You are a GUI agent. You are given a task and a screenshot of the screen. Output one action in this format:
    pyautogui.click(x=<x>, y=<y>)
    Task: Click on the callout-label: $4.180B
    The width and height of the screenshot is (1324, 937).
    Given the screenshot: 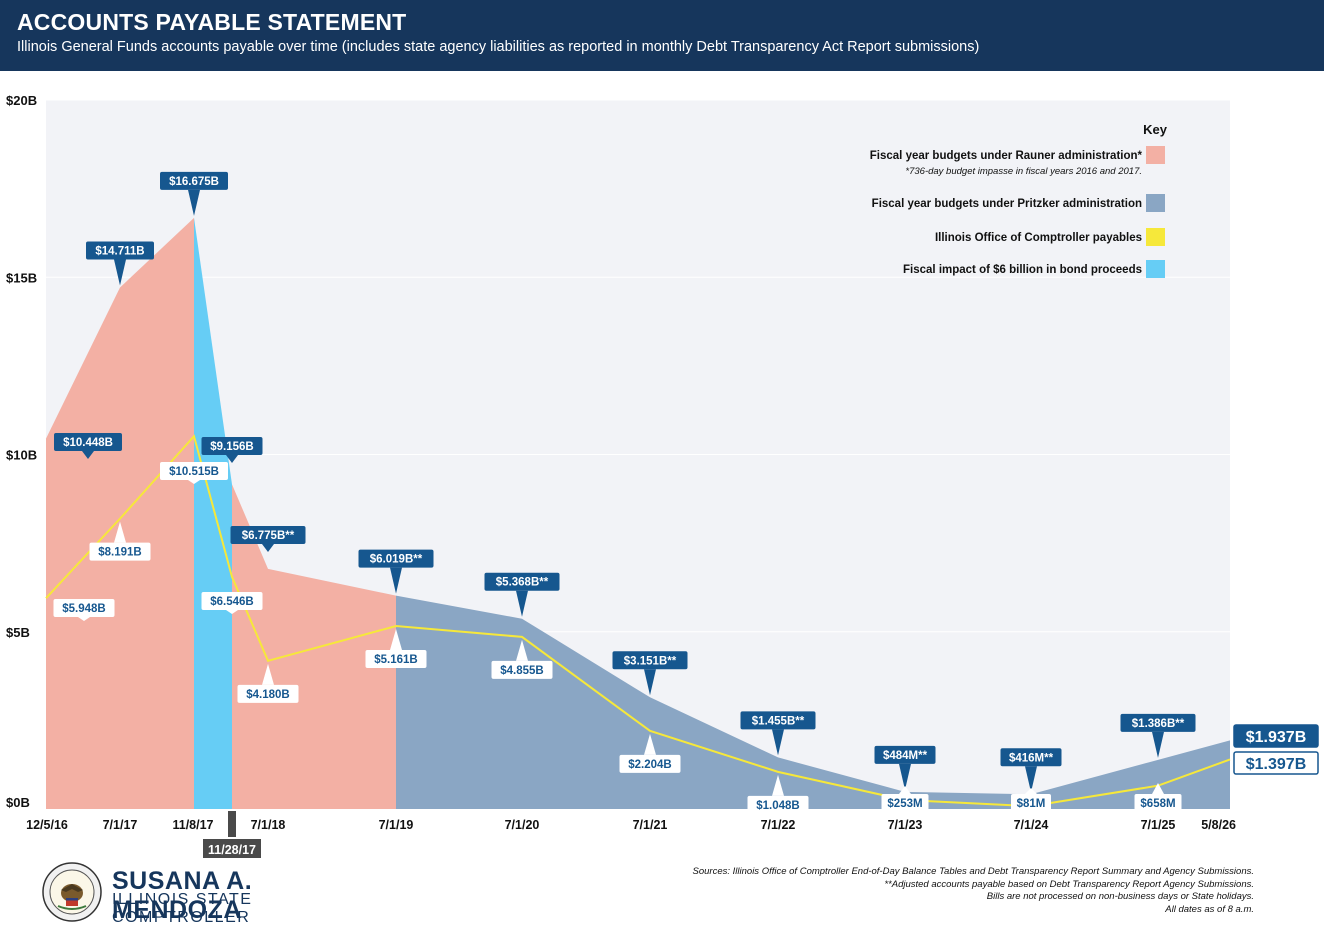 What is the action you would take?
    pyautogui.click(x=267, y=695)
    